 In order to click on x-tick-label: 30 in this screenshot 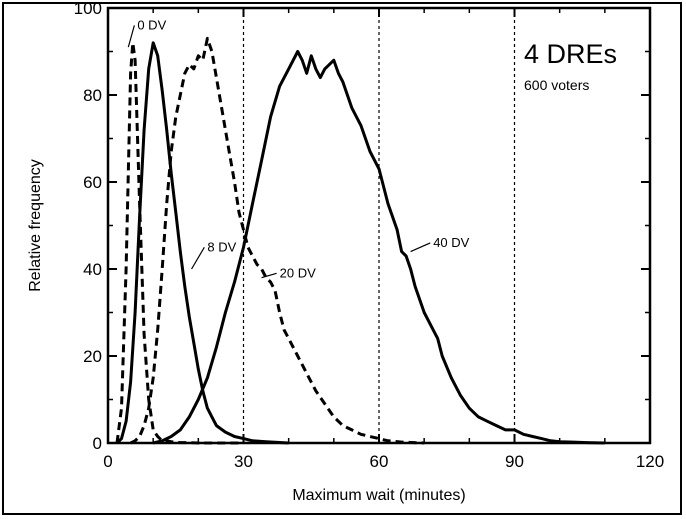, I will do `click(243, 461)`.